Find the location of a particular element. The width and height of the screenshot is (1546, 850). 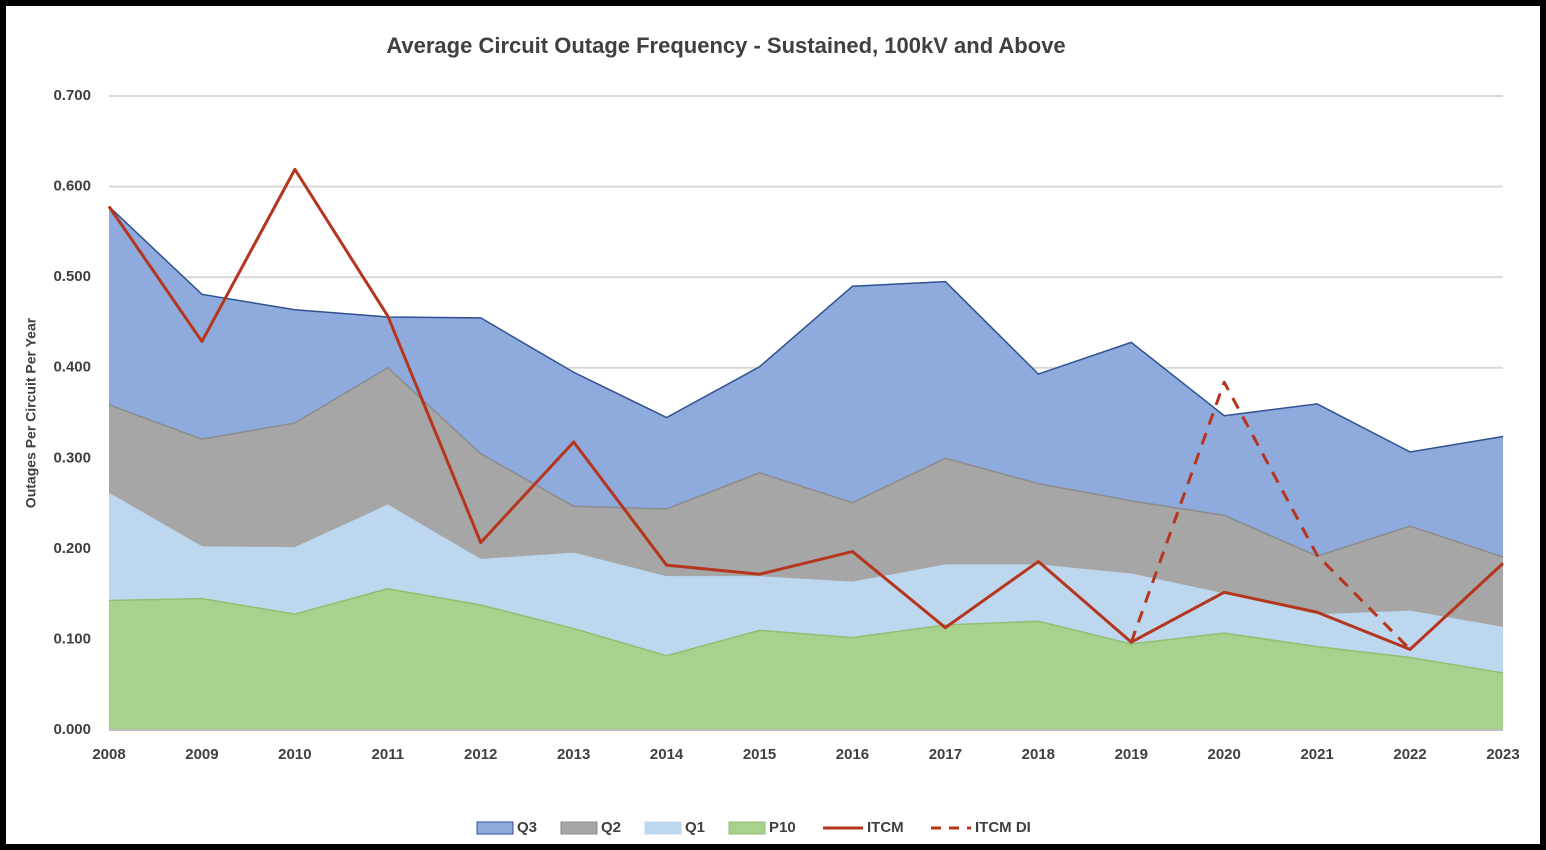

x-tick-label: 2015 is located at coordinates (759, 754).